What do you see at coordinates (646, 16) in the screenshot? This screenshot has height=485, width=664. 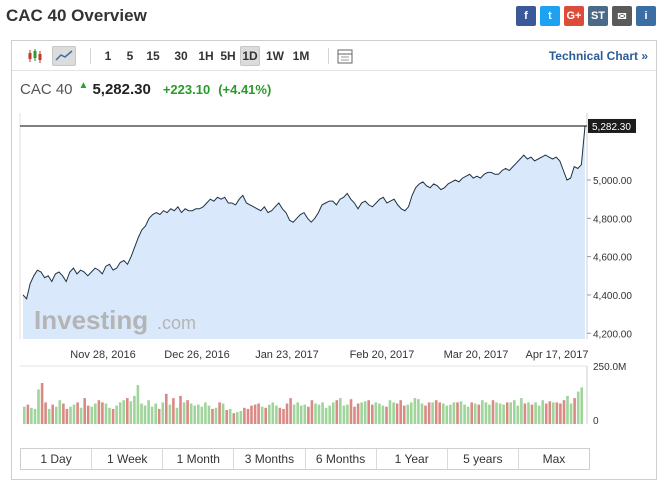 I see `print-icon: i` at bounding box center [646, 16].